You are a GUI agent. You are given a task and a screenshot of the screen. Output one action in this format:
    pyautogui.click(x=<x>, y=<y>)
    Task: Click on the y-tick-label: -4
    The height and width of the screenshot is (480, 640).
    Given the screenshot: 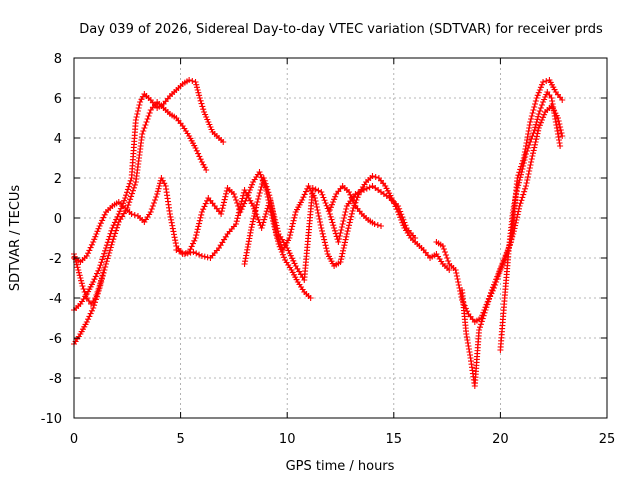 What is the action you would take?
    pyautogui.click(x=55, y=299)
    